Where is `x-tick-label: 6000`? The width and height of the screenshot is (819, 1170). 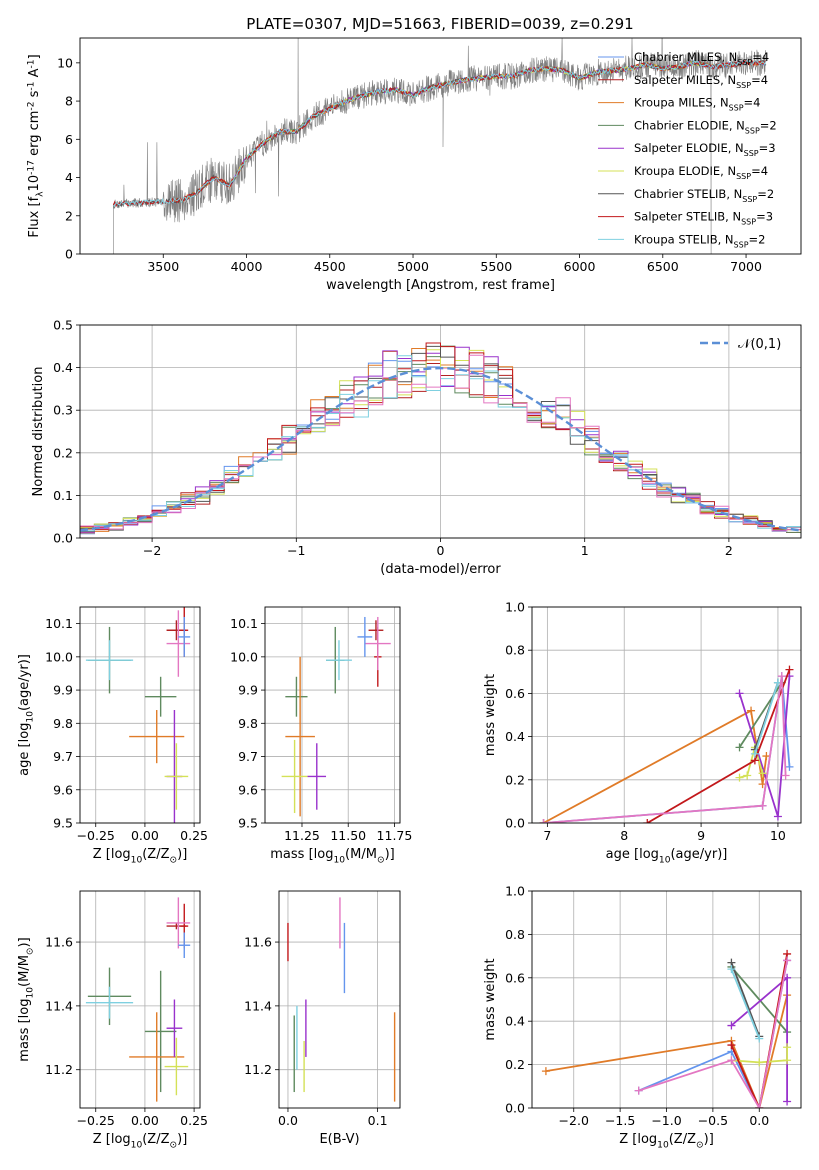
x-tick-label: 6000 is located at coordinates (580, 266).